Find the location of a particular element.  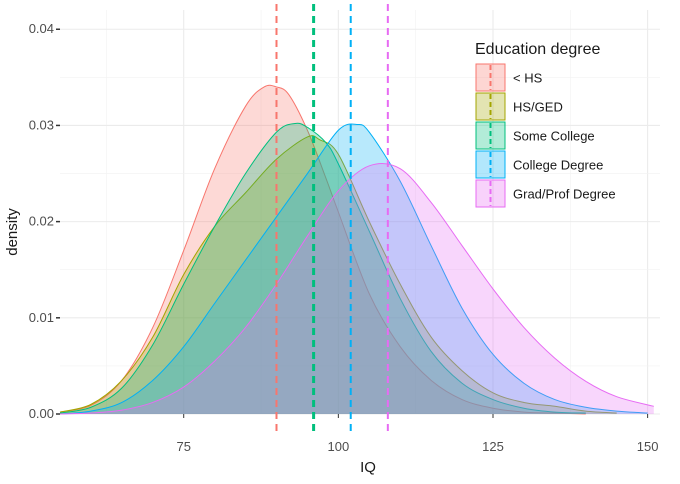

y-tick-label: 0.03 is located at coordinates (41, 124).